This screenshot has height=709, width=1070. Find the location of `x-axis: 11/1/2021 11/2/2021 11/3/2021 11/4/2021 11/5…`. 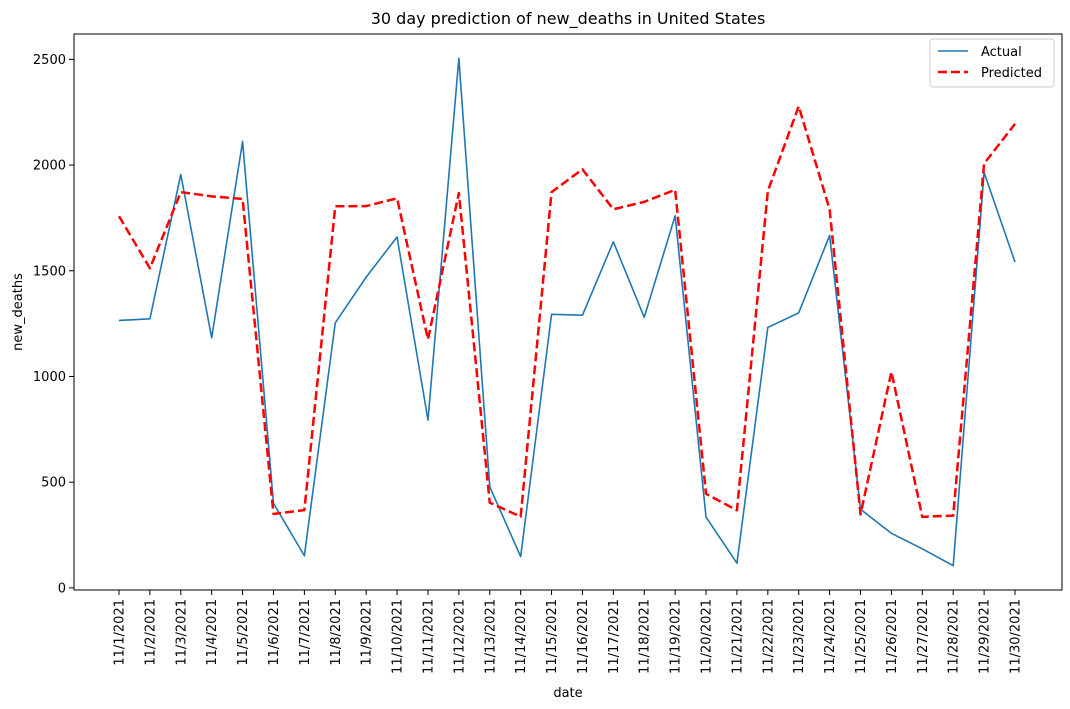

x-axis: 11/1/2021 11/2/2021 11/3/2021 11/4/2021 11/5… is located at coordinates (568, 632).